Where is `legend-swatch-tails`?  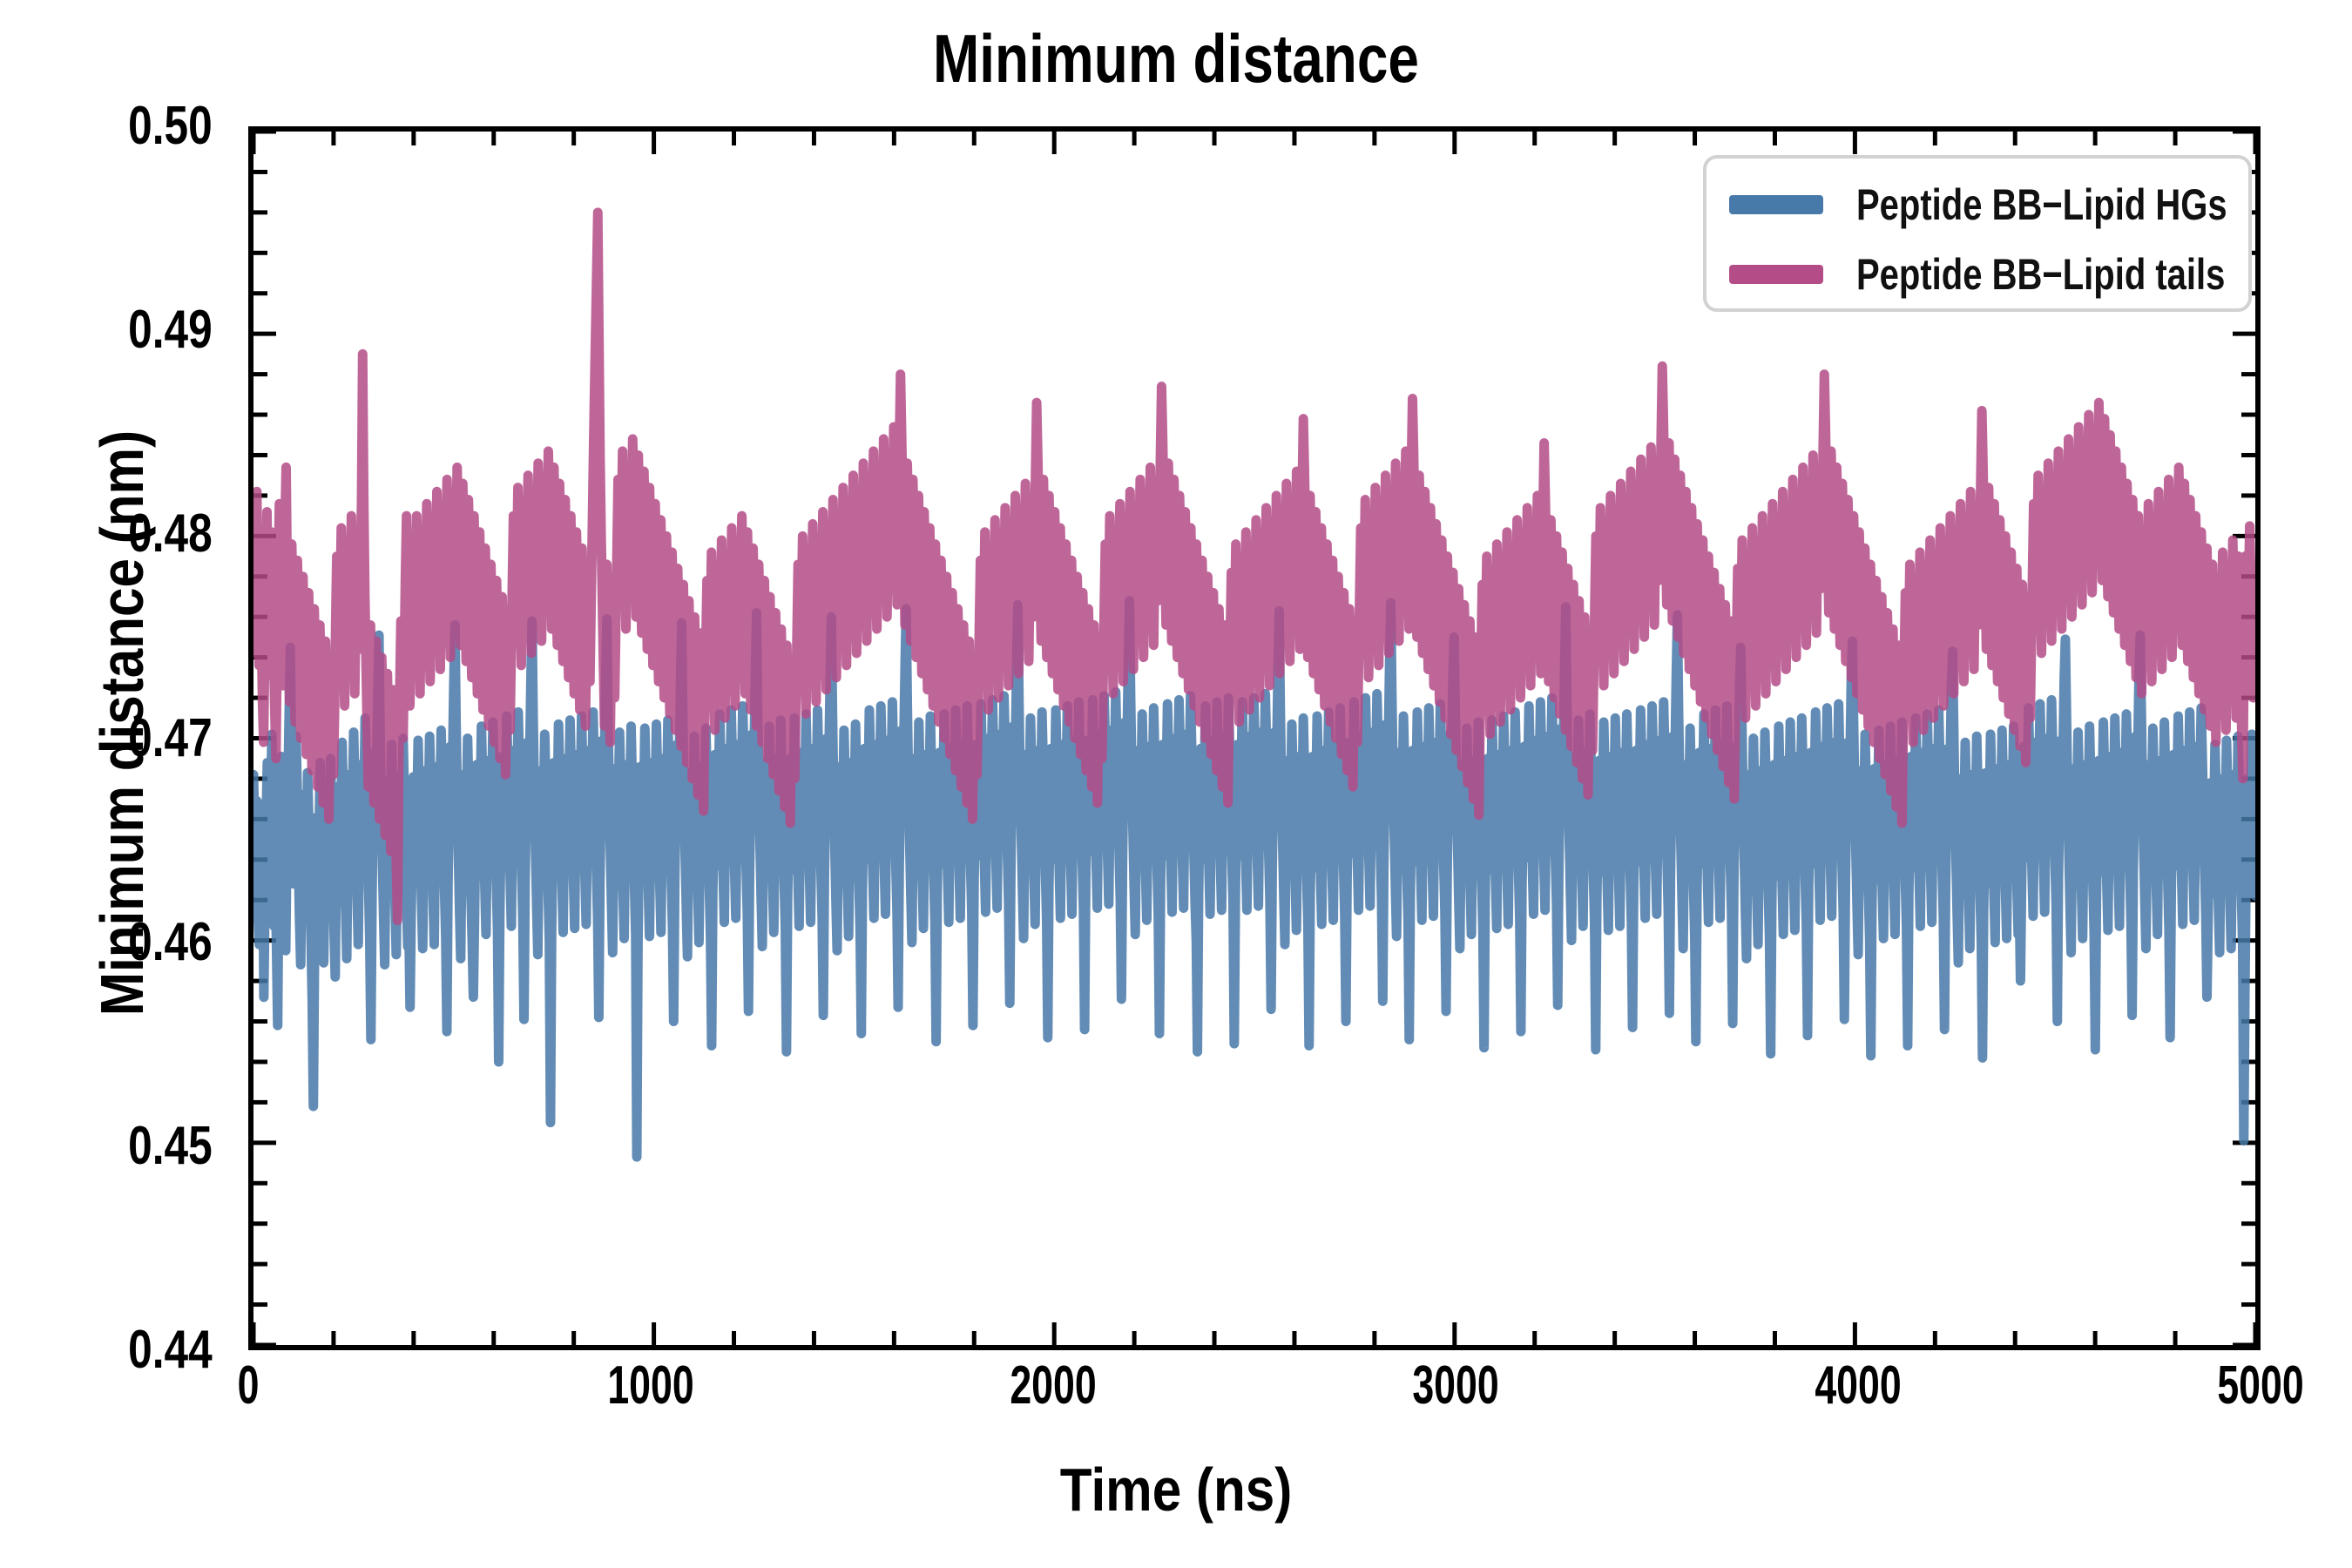
legend-swatch-tails is located at coordinates (1776, 274).